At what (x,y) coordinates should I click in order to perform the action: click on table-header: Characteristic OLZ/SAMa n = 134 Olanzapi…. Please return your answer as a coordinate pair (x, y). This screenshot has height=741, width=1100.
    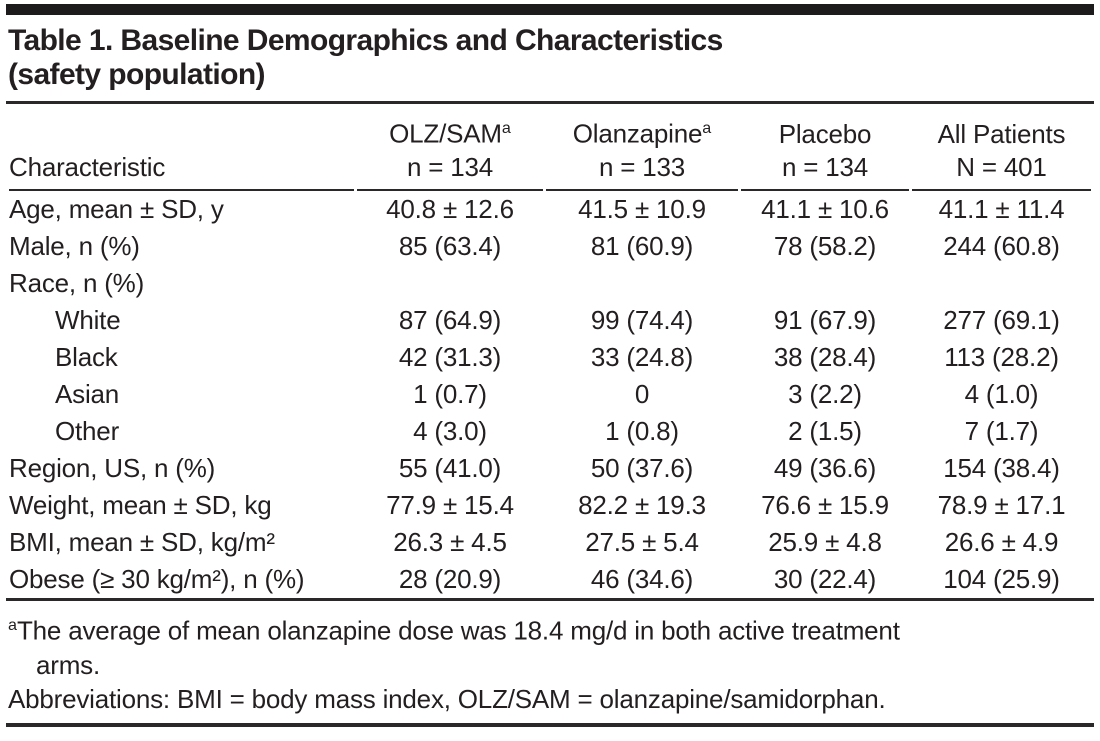
    Looking at the image, I should click on (550, 147).